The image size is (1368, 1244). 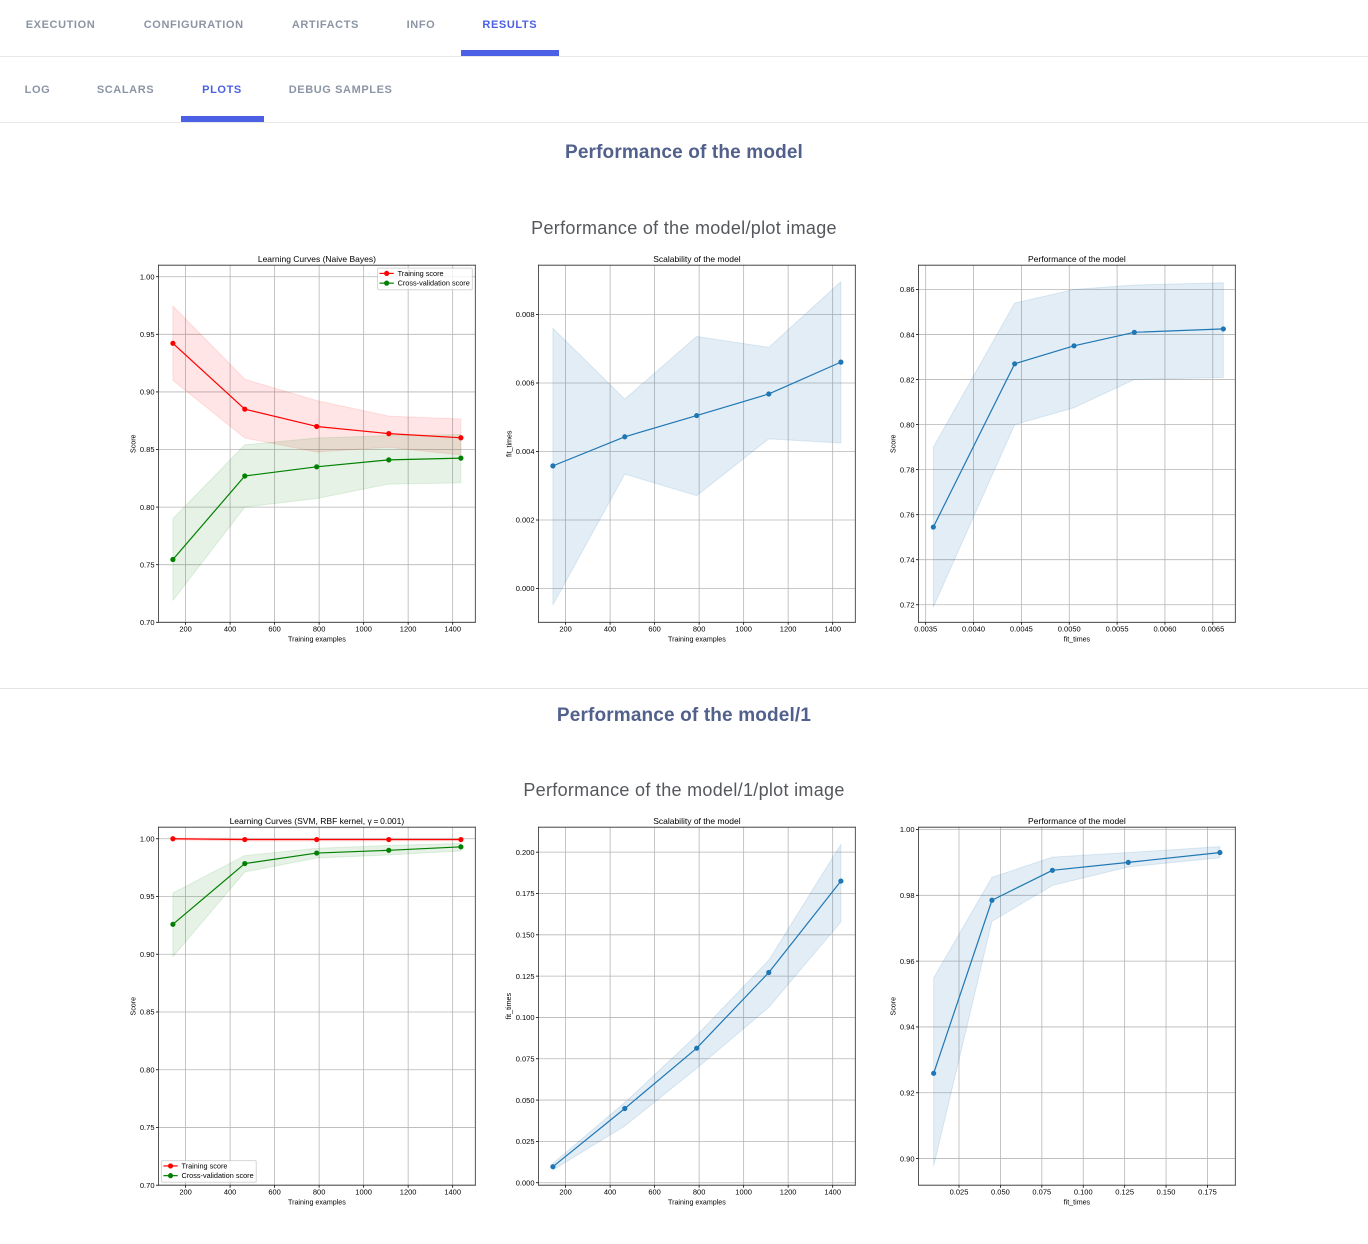 I want to click on svg-text: 0.86, so click(x=907, y=289).